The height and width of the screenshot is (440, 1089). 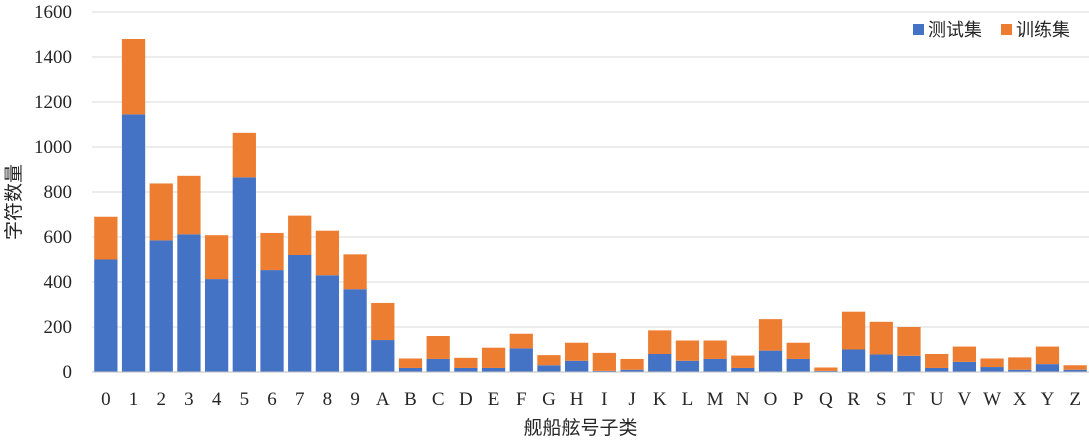 What do you see at coordinates (632, 370) in the screenshot?
I see `bar-test-J` at bounding box center [632, 370].